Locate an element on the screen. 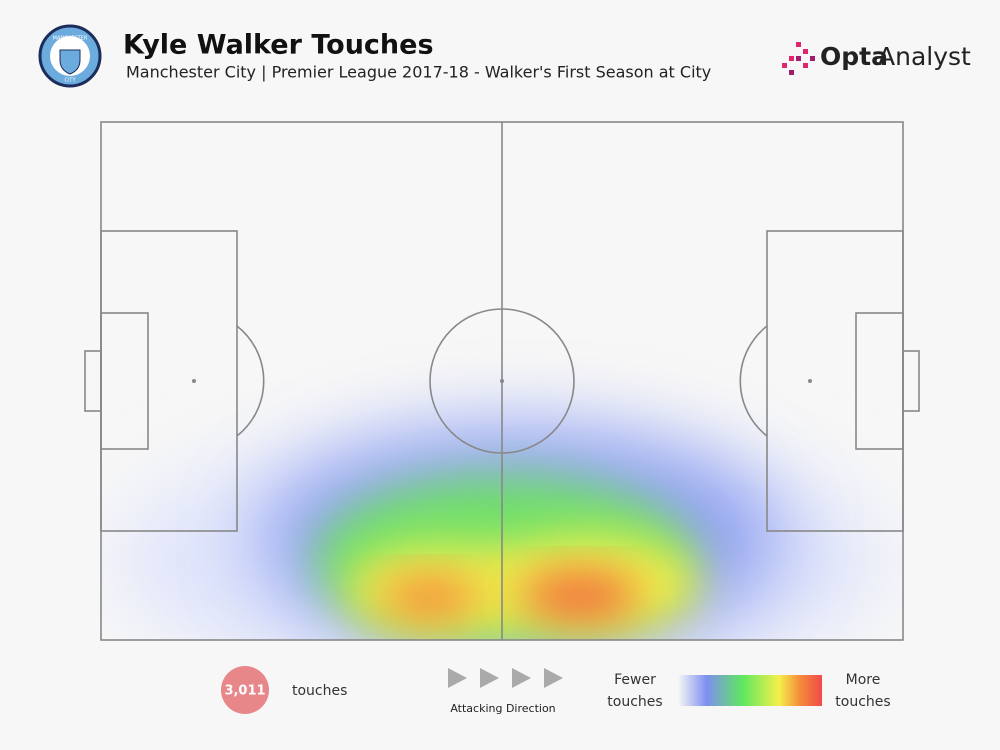  direction-label: Attacking Direction is located at coordinates (502, 708).